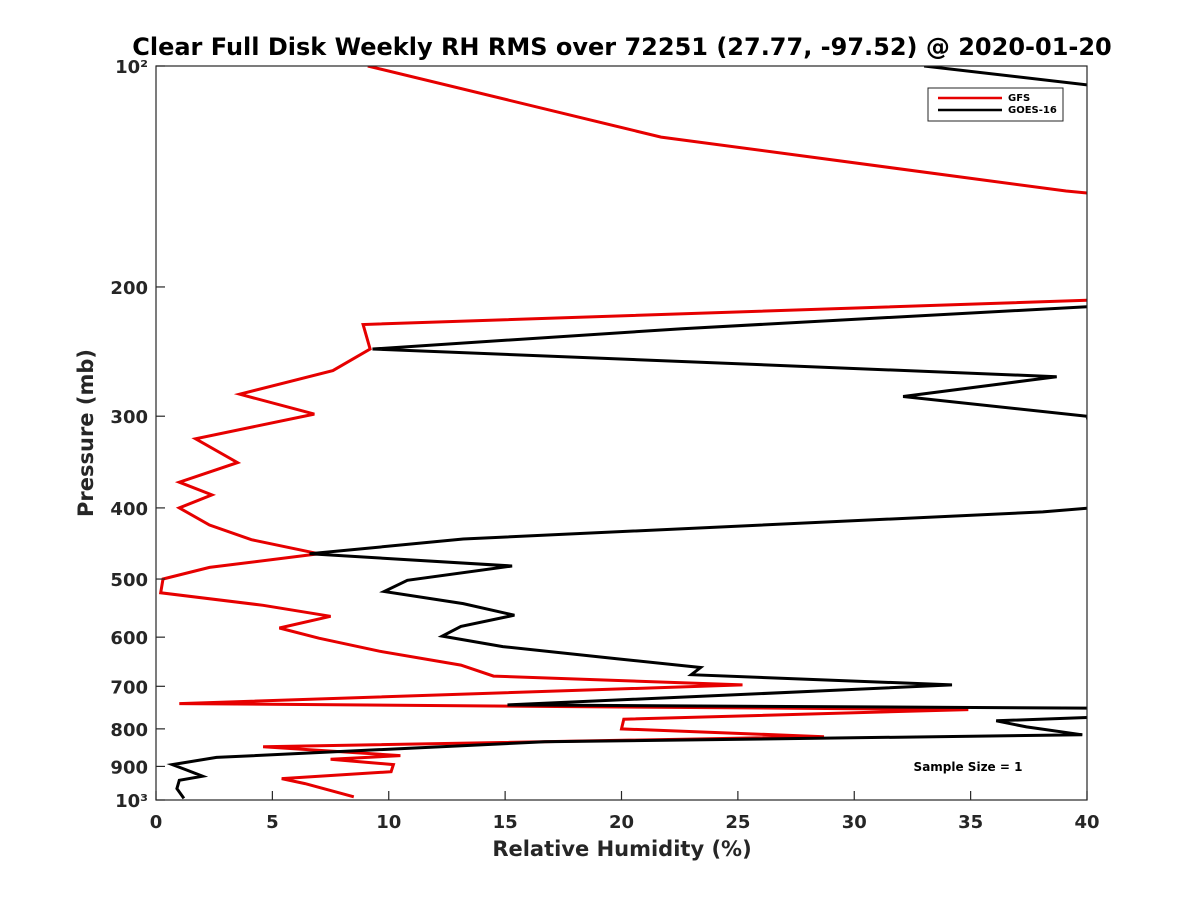  I want to click on x-tick-label: 35, so click(970, 822).